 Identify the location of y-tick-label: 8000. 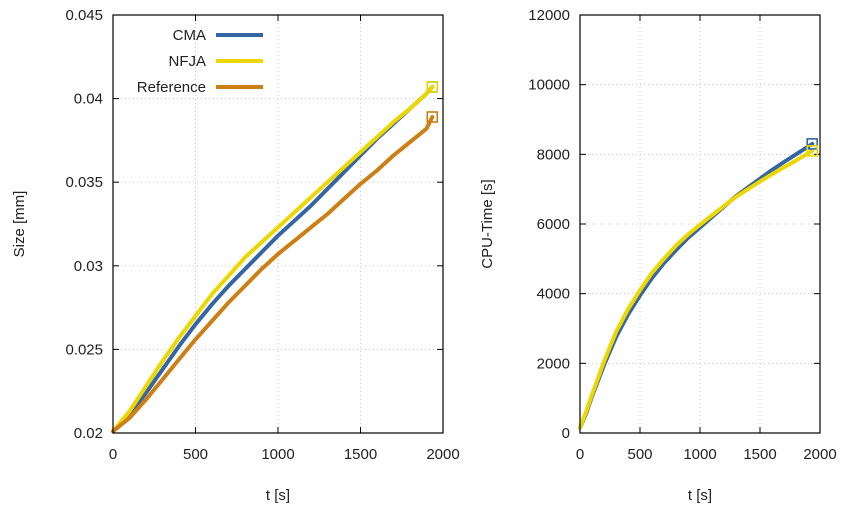
(553, 154).